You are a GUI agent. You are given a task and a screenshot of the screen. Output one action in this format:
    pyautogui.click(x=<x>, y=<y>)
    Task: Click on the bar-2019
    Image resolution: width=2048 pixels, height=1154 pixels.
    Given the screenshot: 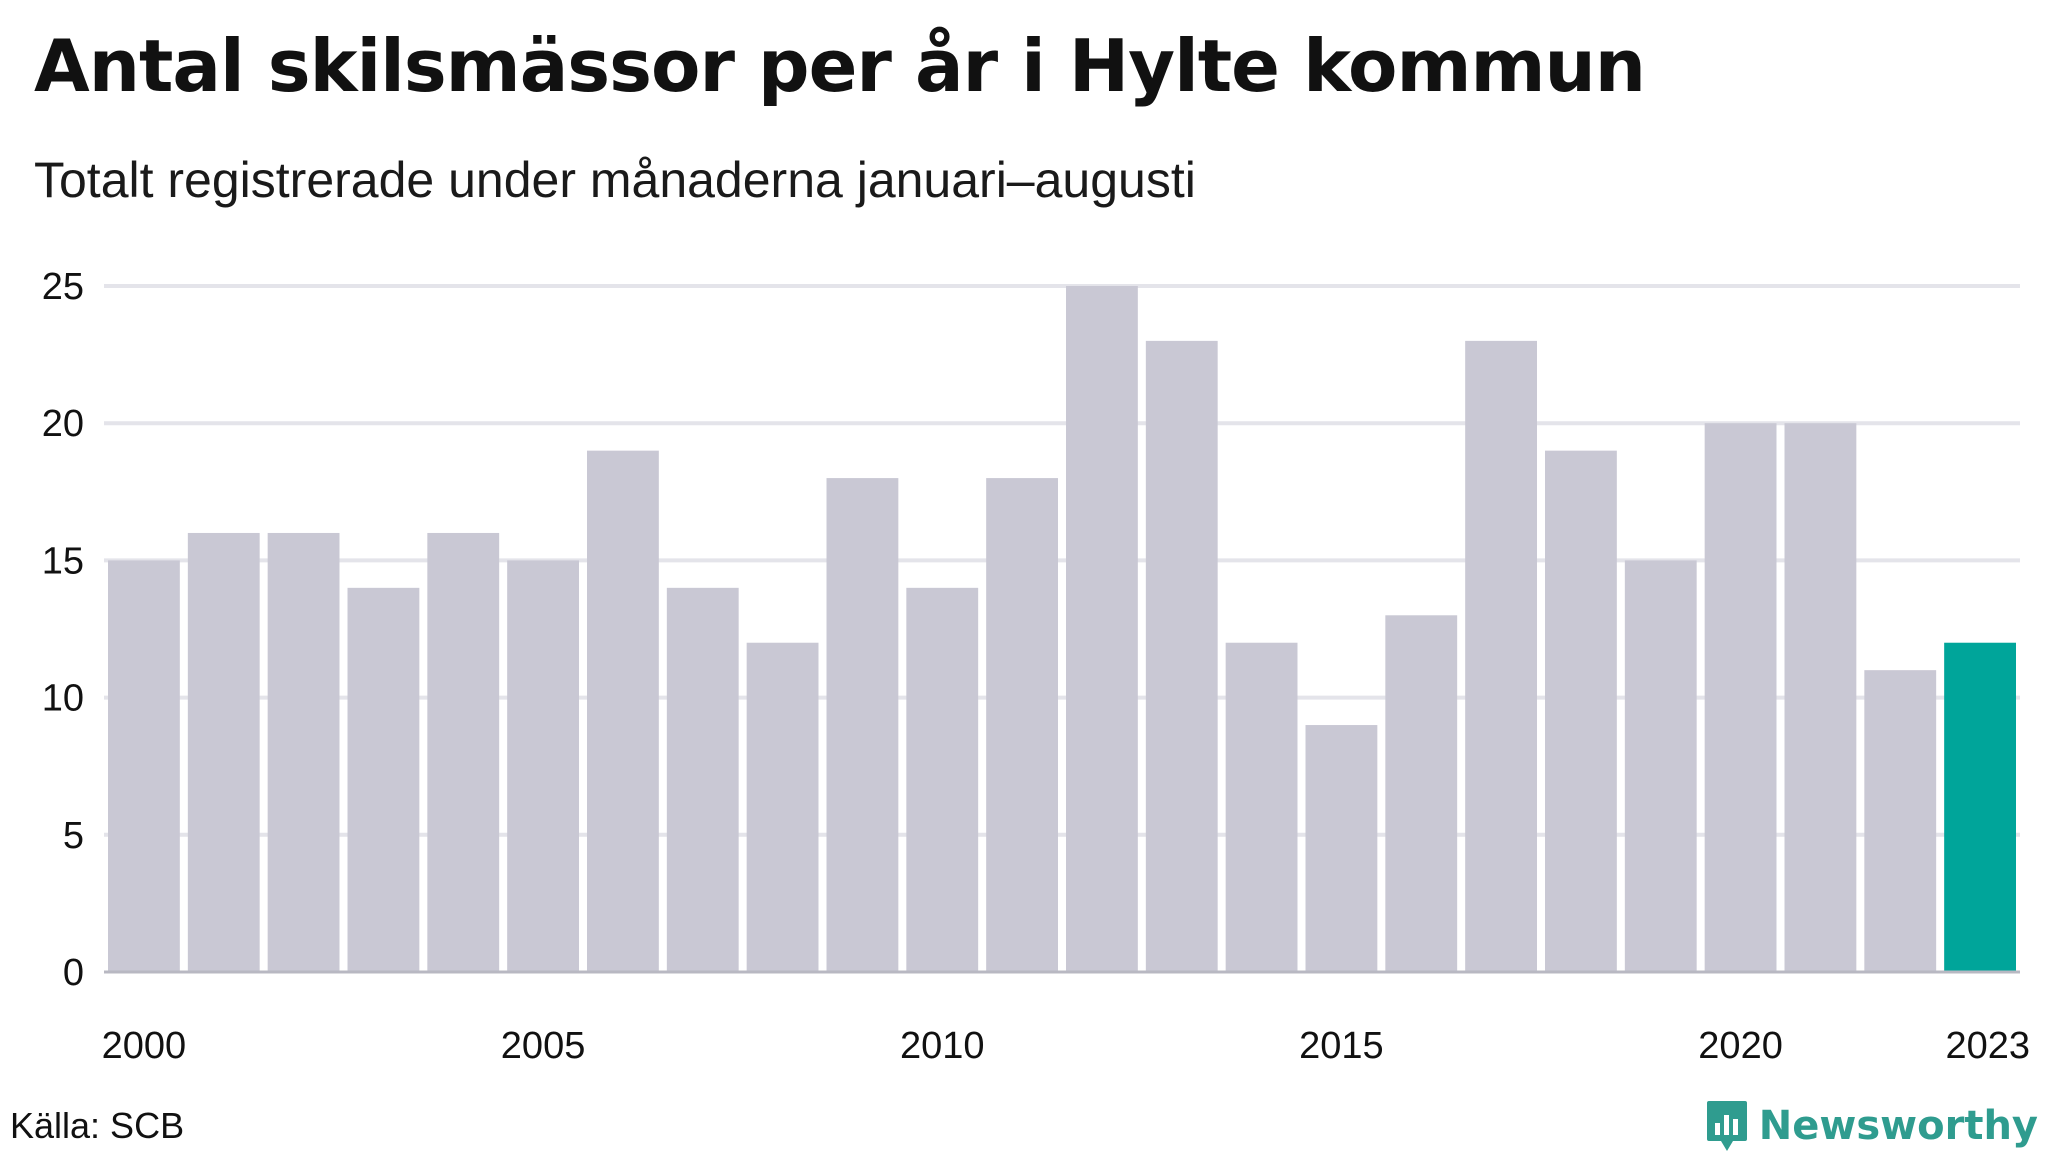 What is the action you would take?
    pyautogui.click(x=1660, y=766)
    